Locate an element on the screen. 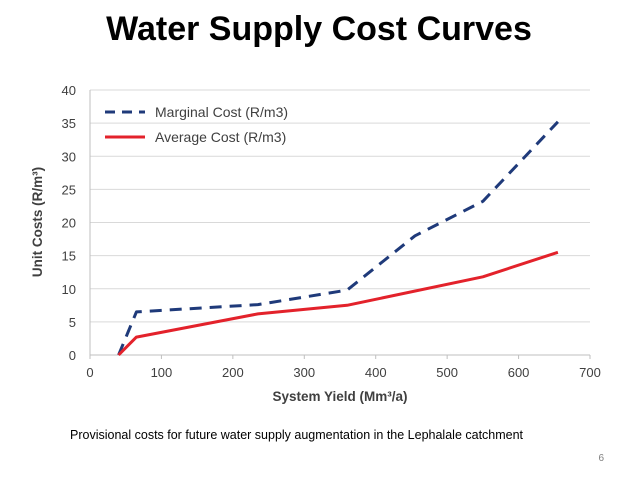 The height and width of the screenshot is (484, 638). y-tick-label: 5 is located at coordinates (72, 322).